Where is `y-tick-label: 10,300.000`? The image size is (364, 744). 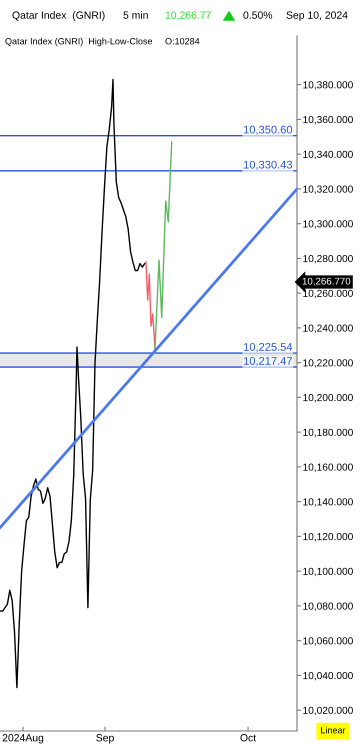
y-tick-label: 10,300.000 is located at coordinates (328, 224).